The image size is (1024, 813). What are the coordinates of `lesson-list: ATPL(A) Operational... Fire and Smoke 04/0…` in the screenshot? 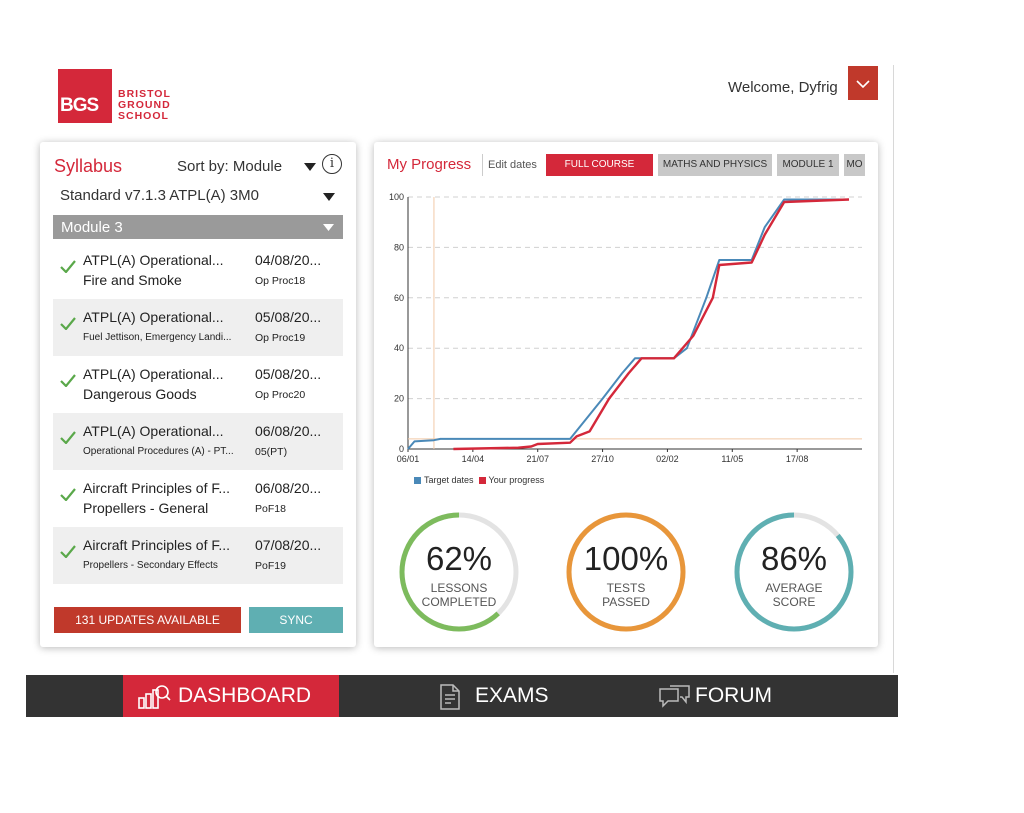 It's located at (198, 413).